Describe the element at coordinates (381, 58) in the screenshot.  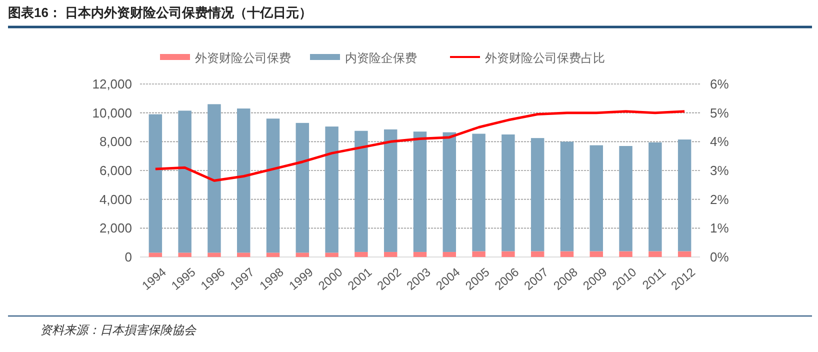
I see `legend-label: 内资险企保费` at that location.